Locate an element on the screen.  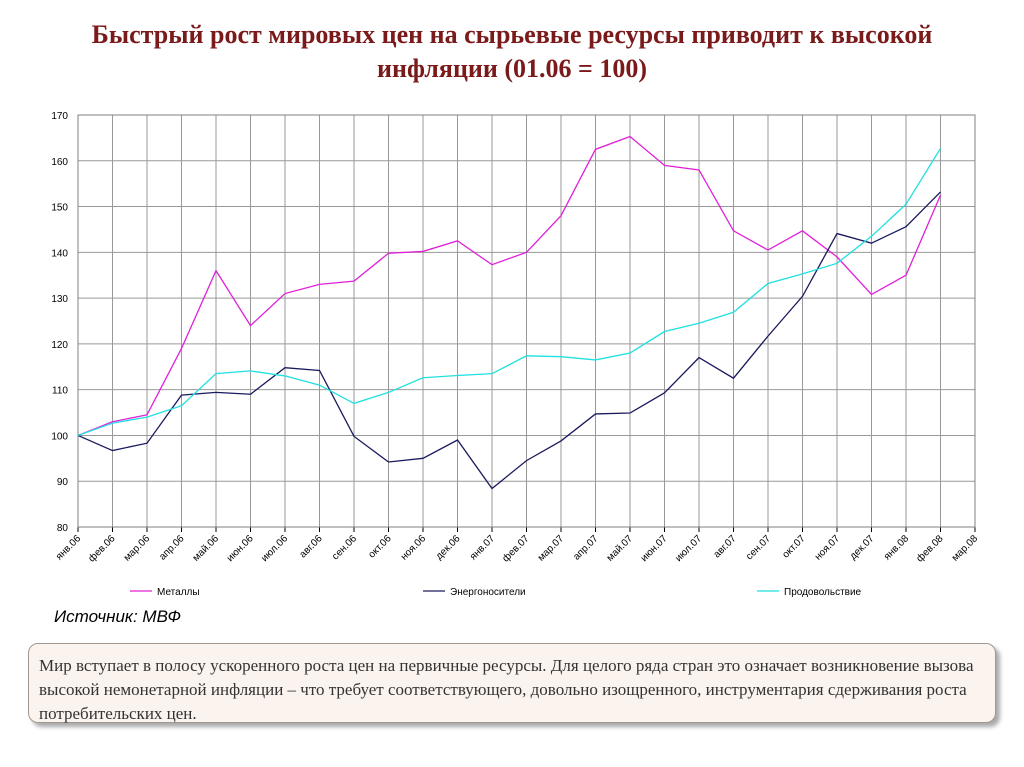
x-tick-label: окт.06 is located at coordinates (379, 546).